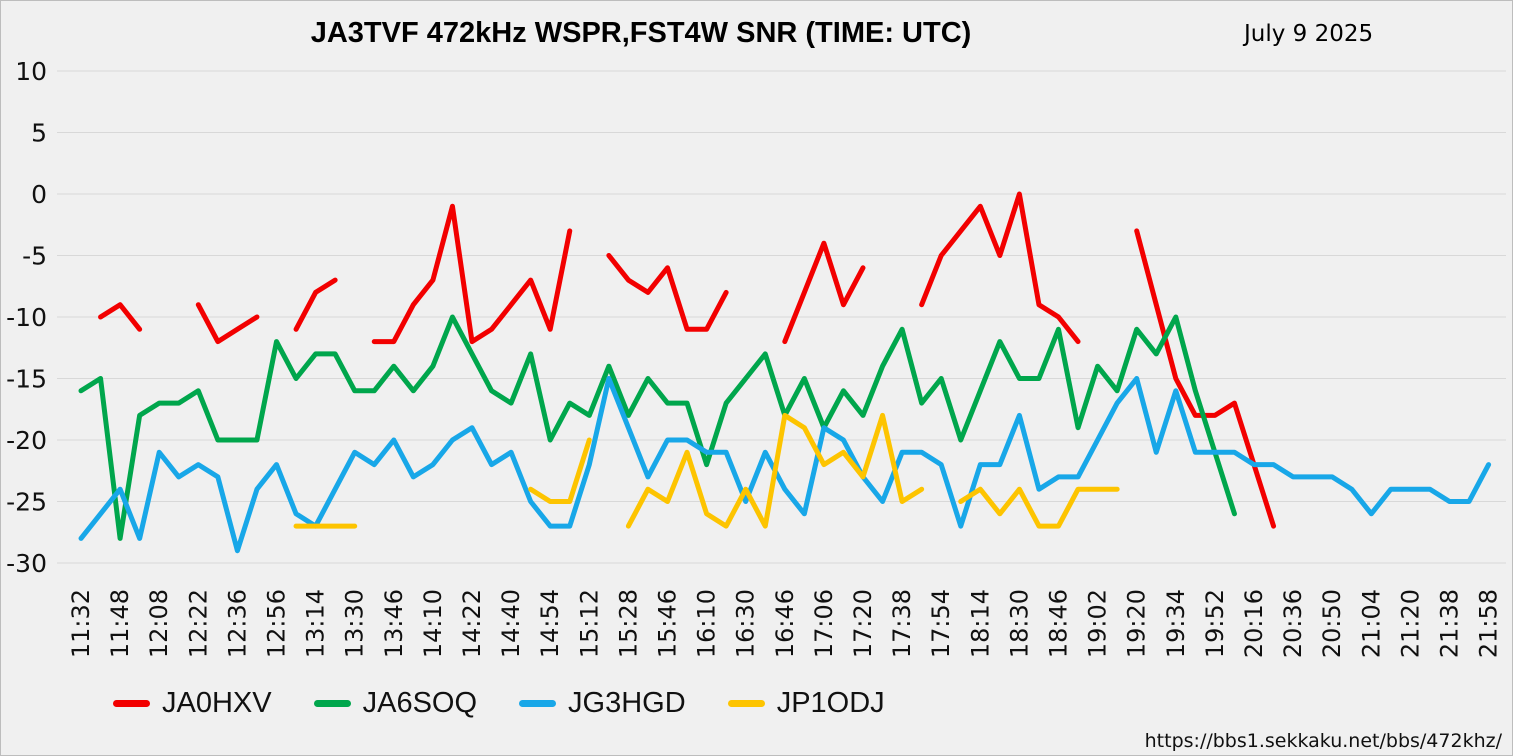 The height and width of the screenshot is (756, 1513). I want to click on y-tick-label: 5, so click(39, 133).